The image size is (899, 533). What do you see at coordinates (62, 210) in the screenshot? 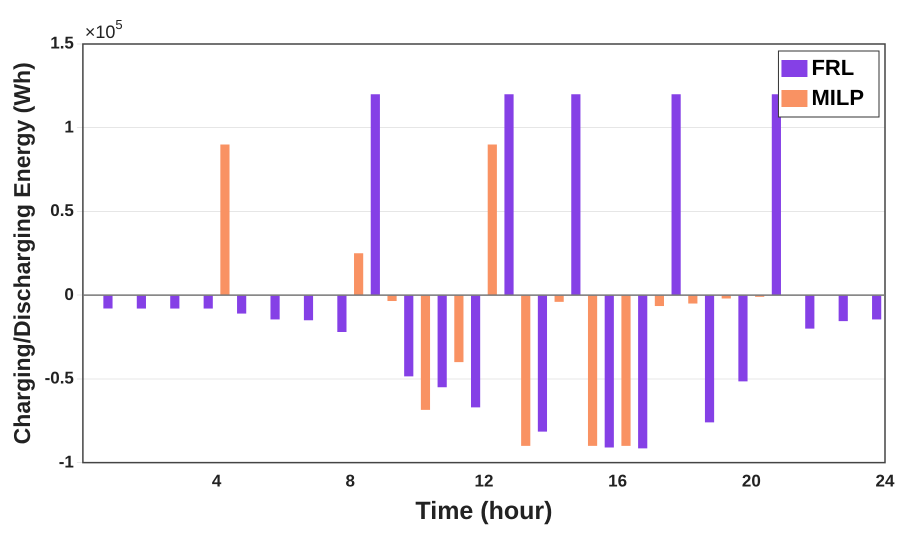
I see `y-tick-label: 0.5` at bounding box center [62, 210].